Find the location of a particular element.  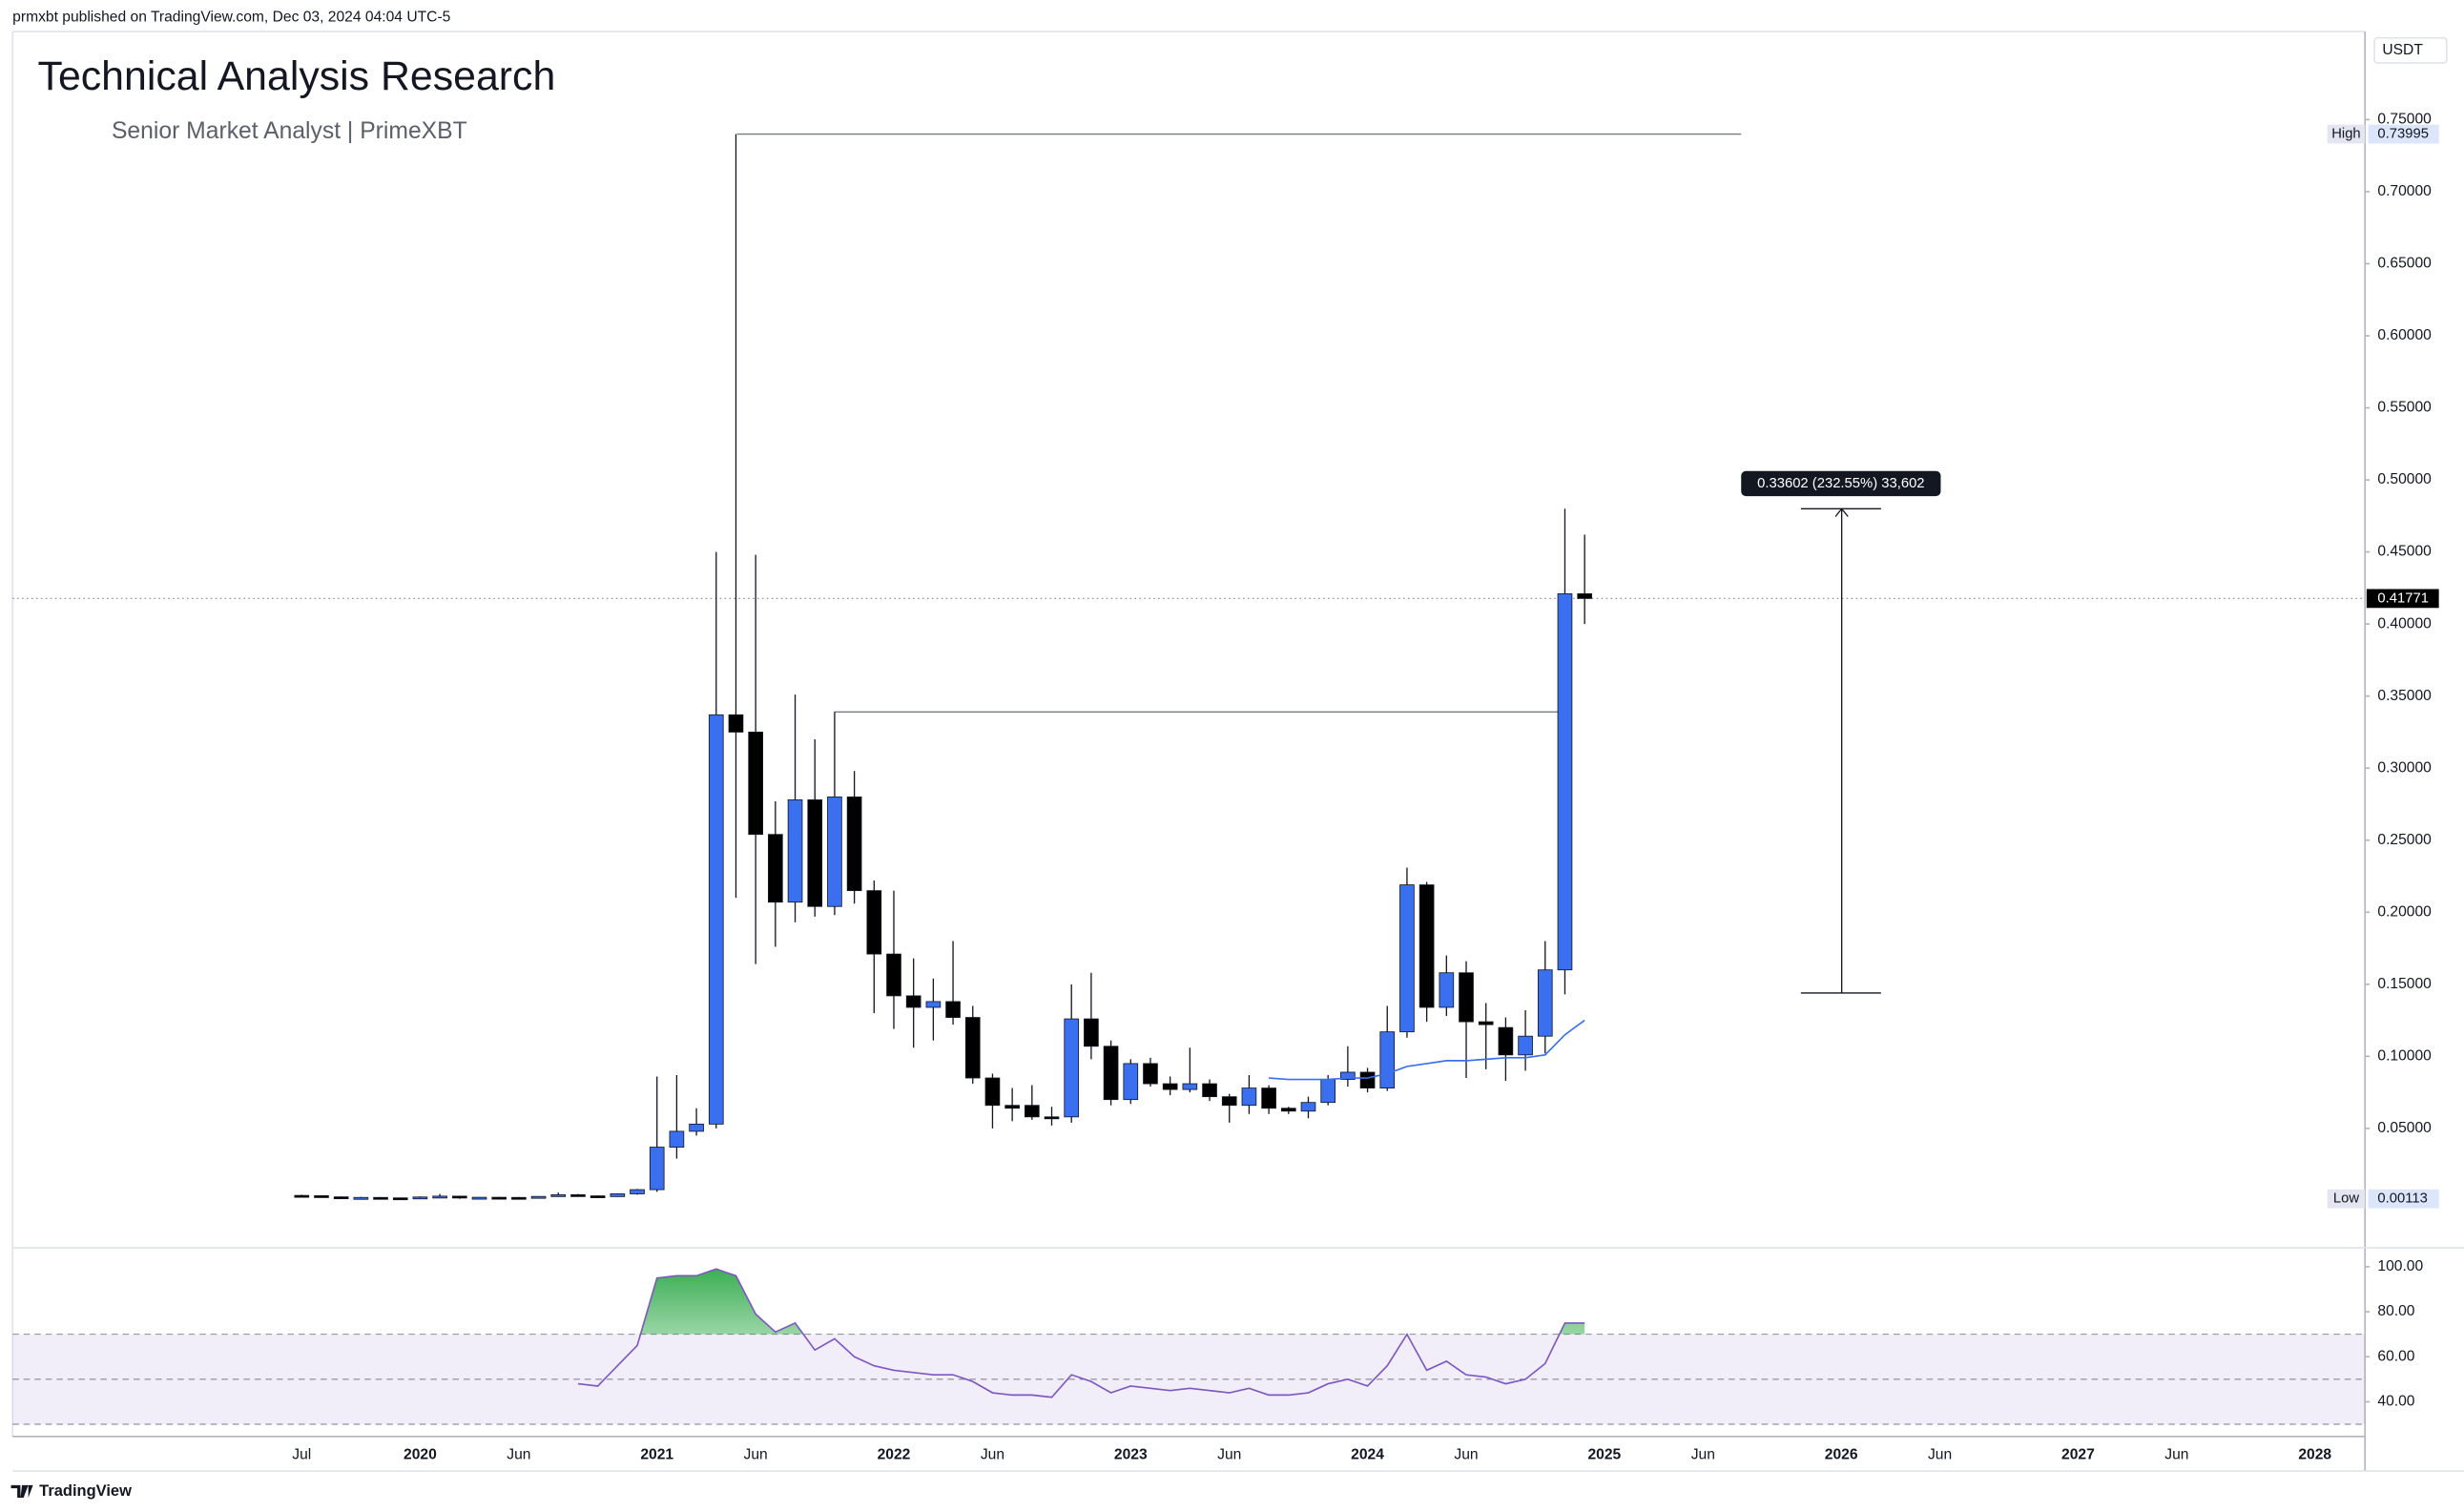

y-tick-label: 0.10000 is located at coordinates (2404, 1055).